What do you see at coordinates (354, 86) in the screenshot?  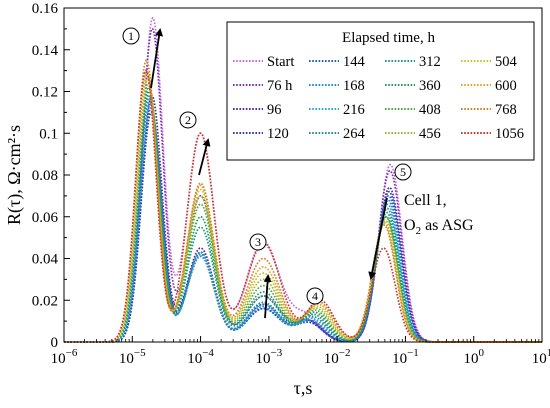 I see `legend-entry-label: 168` at bounding box center [354, 86].